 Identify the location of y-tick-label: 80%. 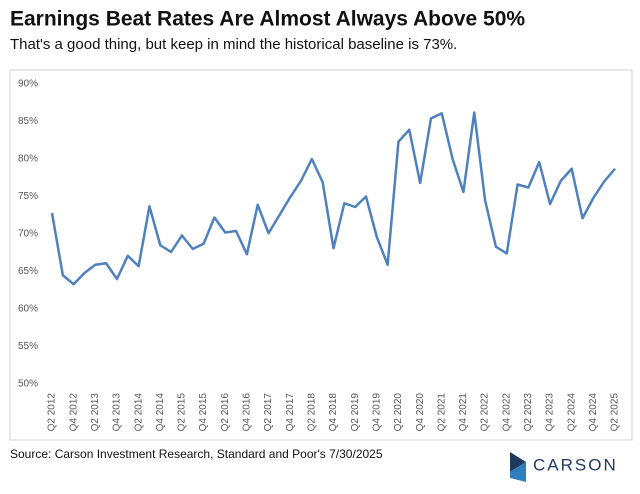
(28, 159).